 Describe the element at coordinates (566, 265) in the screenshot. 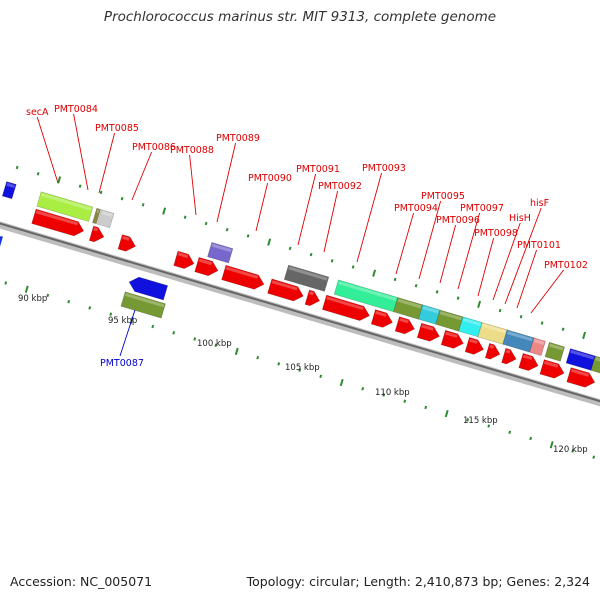

I see `gene-label-pmt0102: PMT0102` at that location.